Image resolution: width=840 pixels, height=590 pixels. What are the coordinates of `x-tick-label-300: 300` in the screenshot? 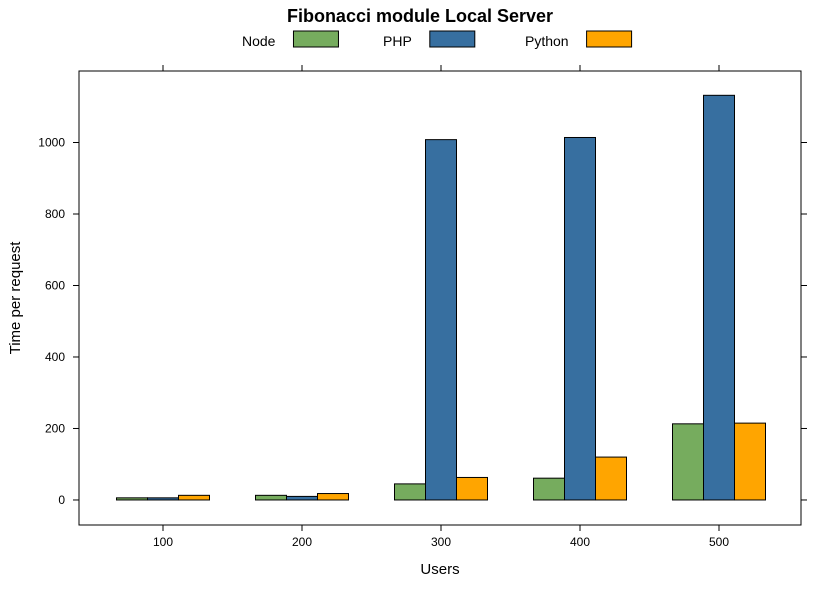 It's located at (441, 542).